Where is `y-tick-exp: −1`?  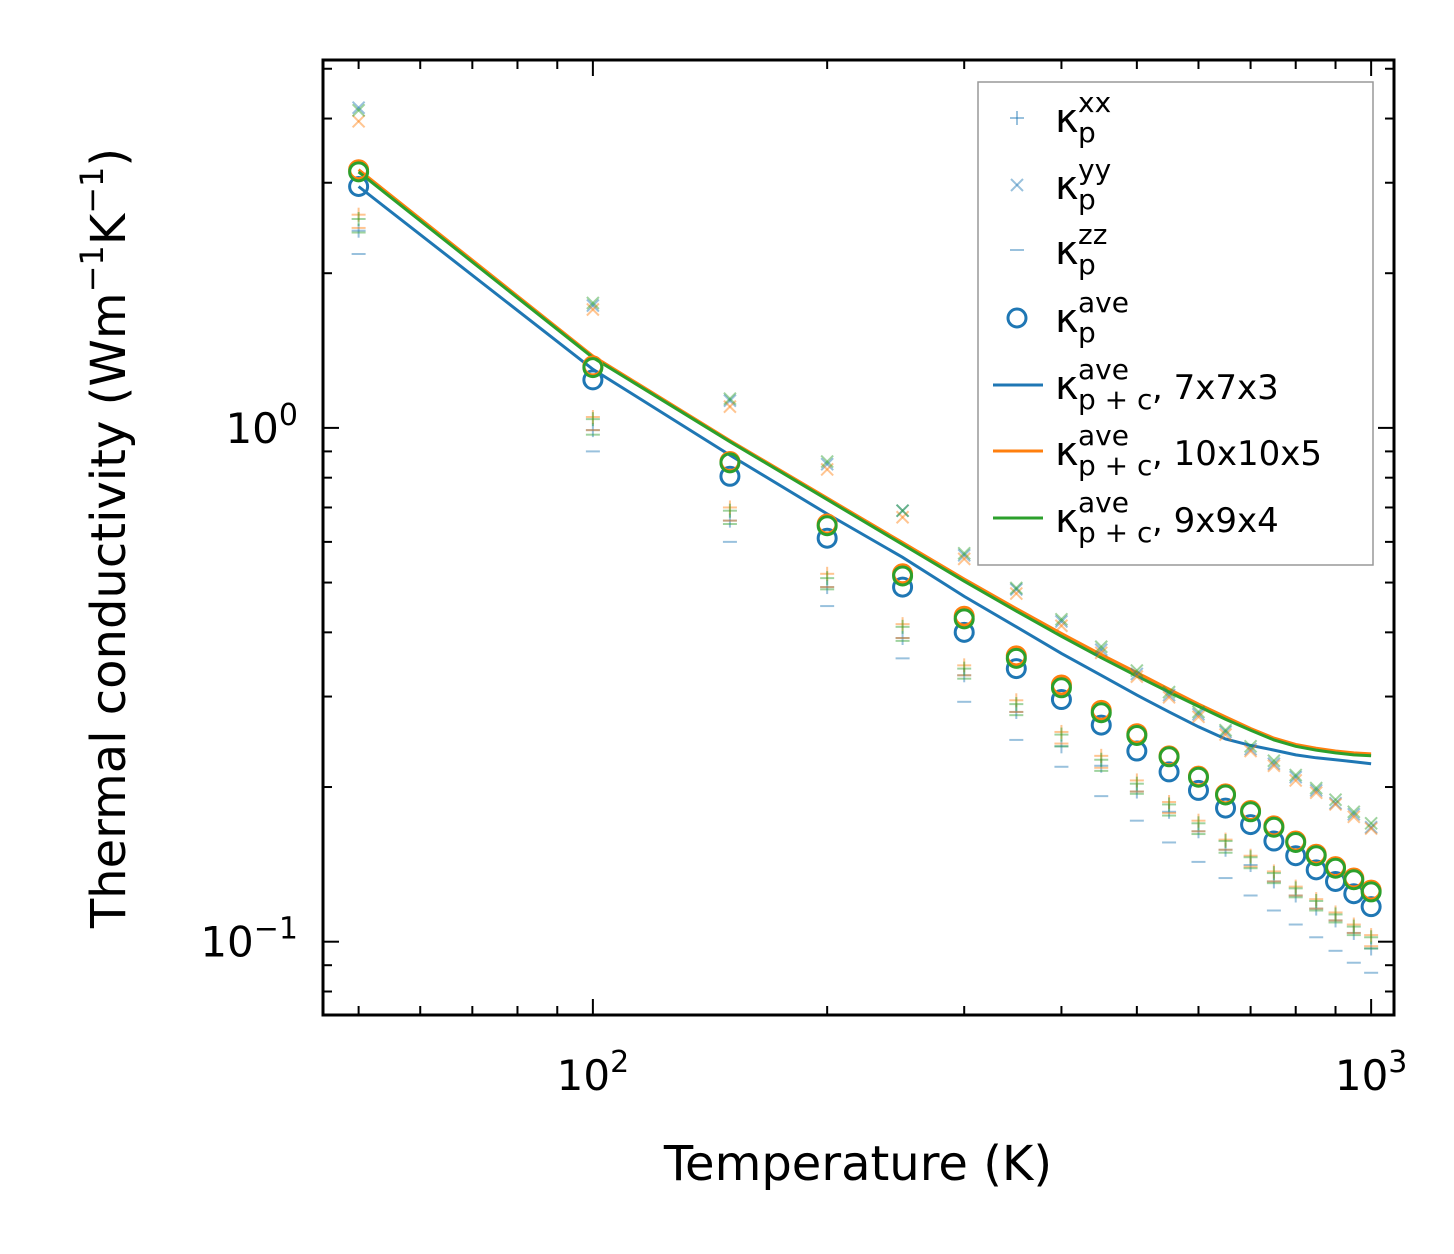 y-tick-exp: −1 is located at coordinates (276, 929).